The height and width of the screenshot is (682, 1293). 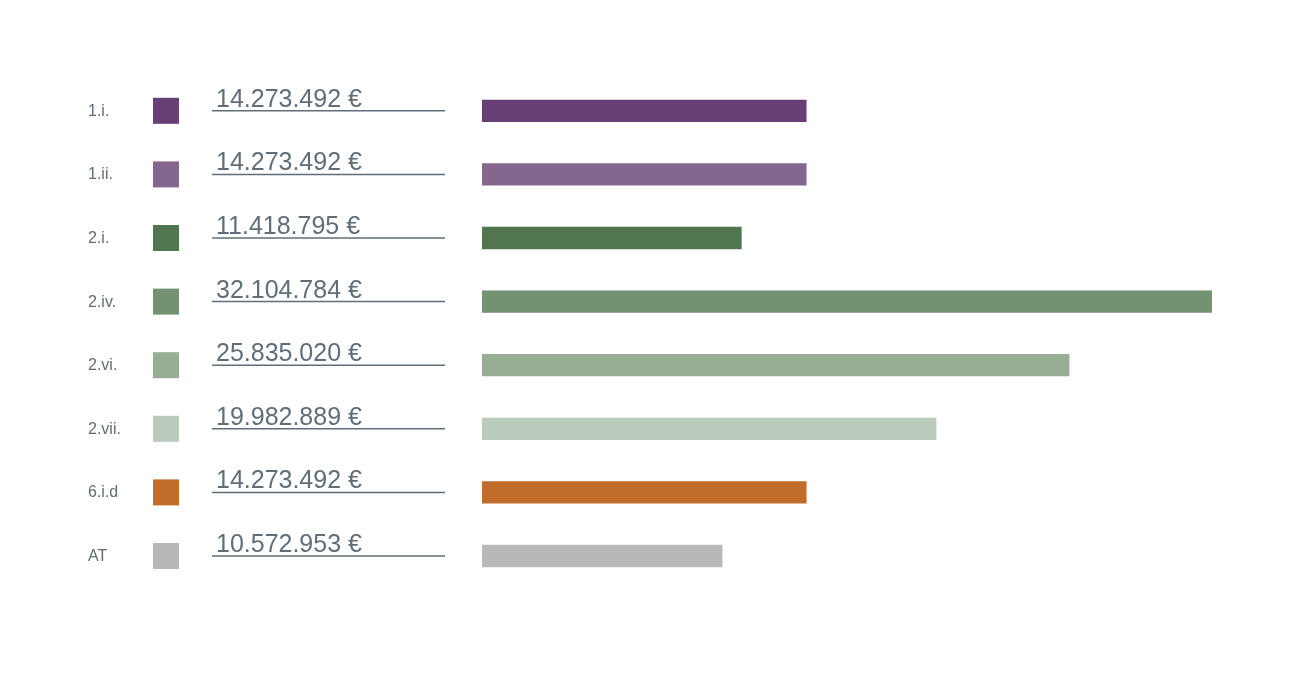 What do you see at coordinates (288, 225) in the screenshot?
I see `data-label: 11.418.795 €` at bounding box center [288, 225].